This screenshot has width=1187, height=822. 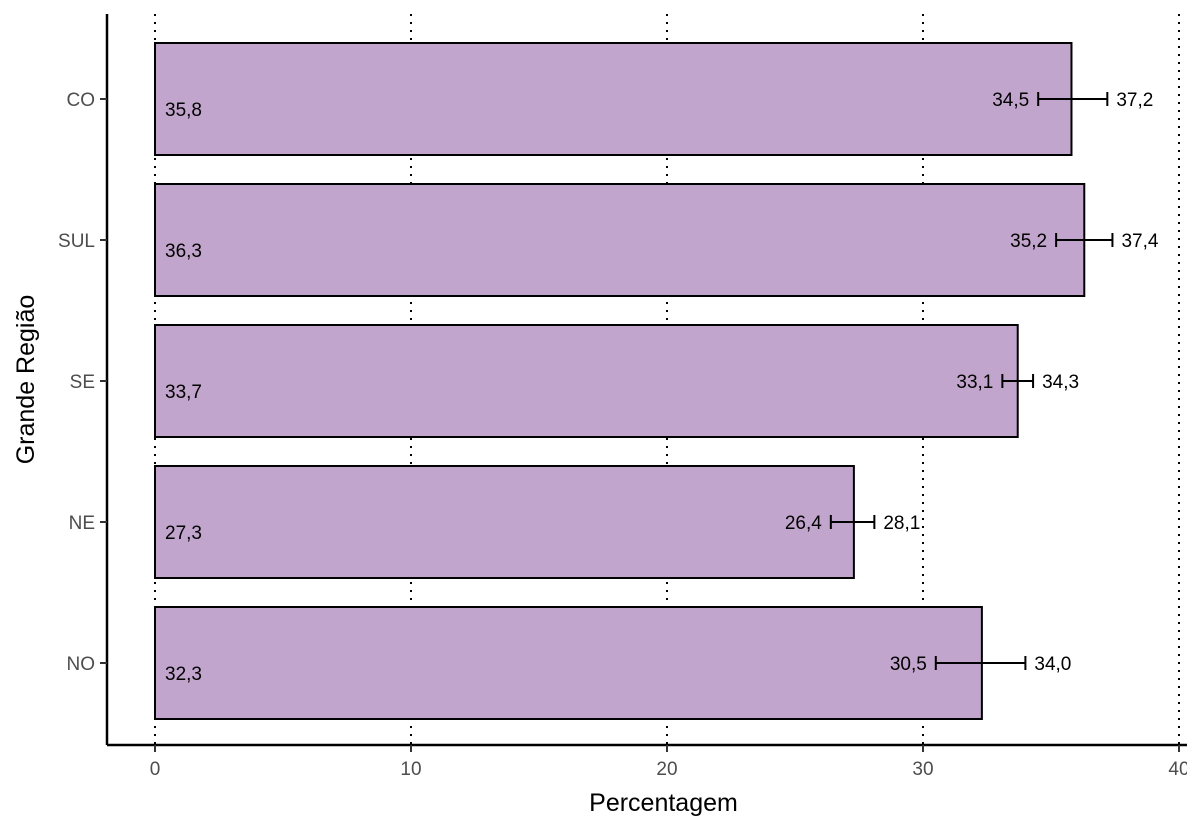 I want to click on x-tick-label: 20, so click(x=666, y=769).